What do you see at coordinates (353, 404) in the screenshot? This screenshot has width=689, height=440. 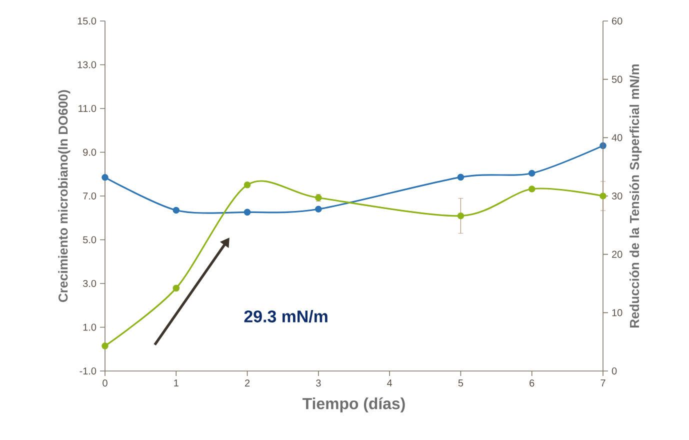 I see `x-axis-title: Tiempo (días)` at bounding box center [353, 404].